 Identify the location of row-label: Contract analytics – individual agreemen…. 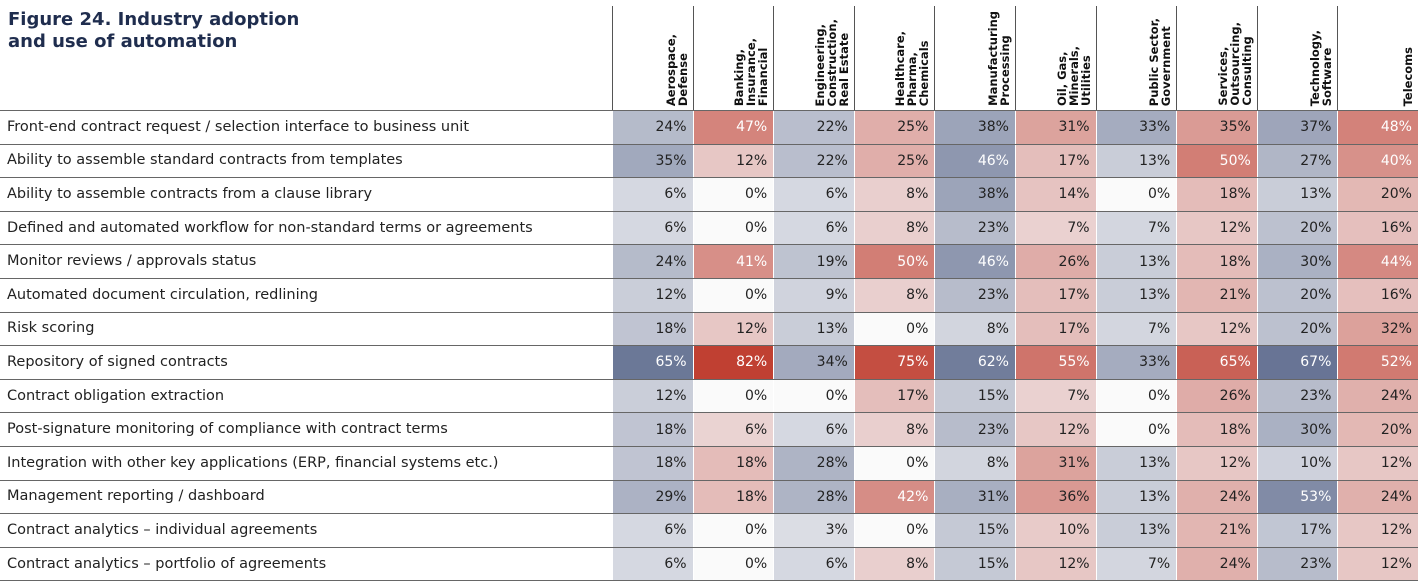
(162, 529).